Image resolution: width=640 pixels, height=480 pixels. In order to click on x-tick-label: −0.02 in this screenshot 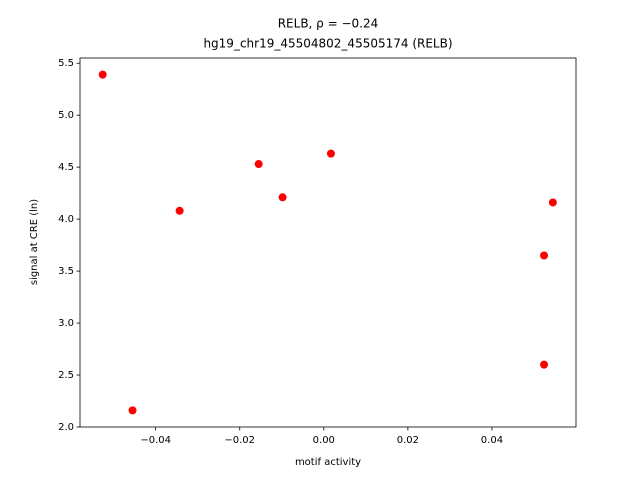, I will do `click(239, 440)`.